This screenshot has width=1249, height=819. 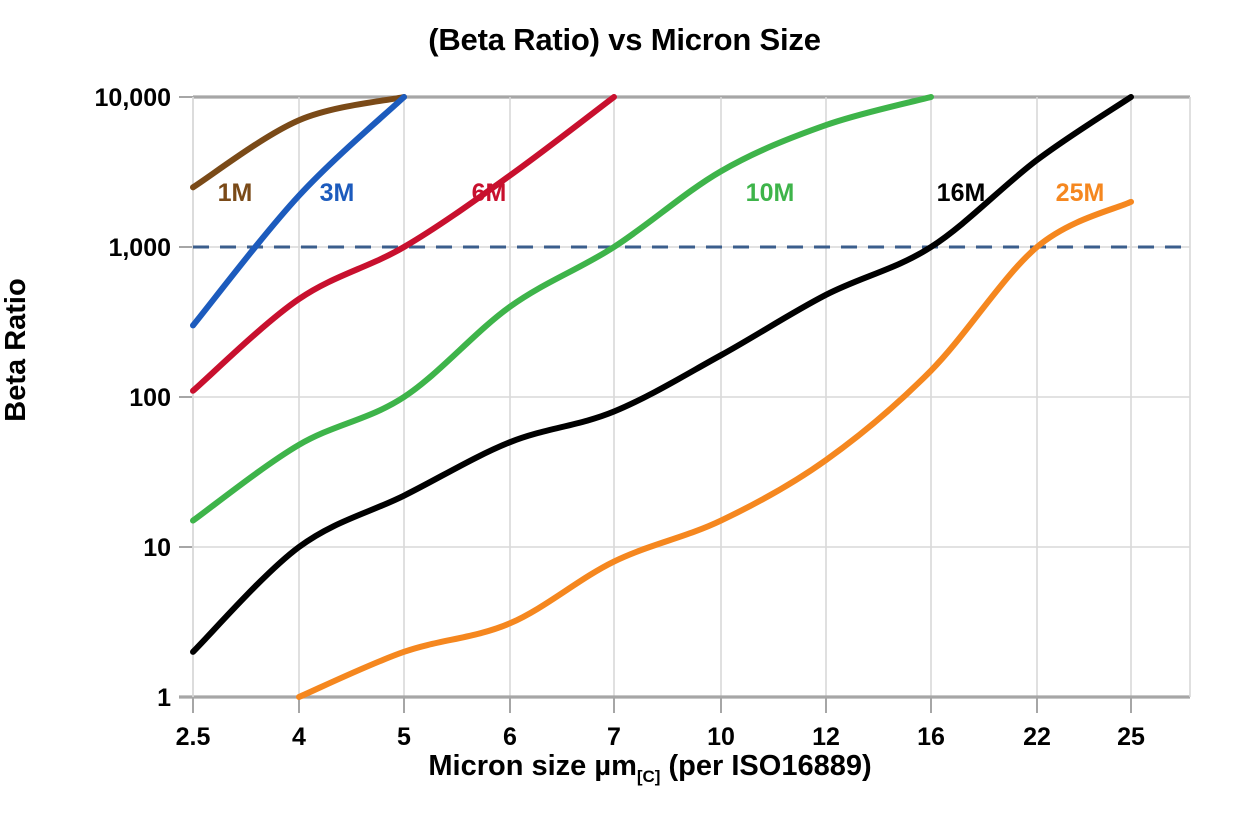 What do you see at coordinates (770, 193) in the screenshot?
I see `series-label-10M: 10M` at bounding box center [770, 193].